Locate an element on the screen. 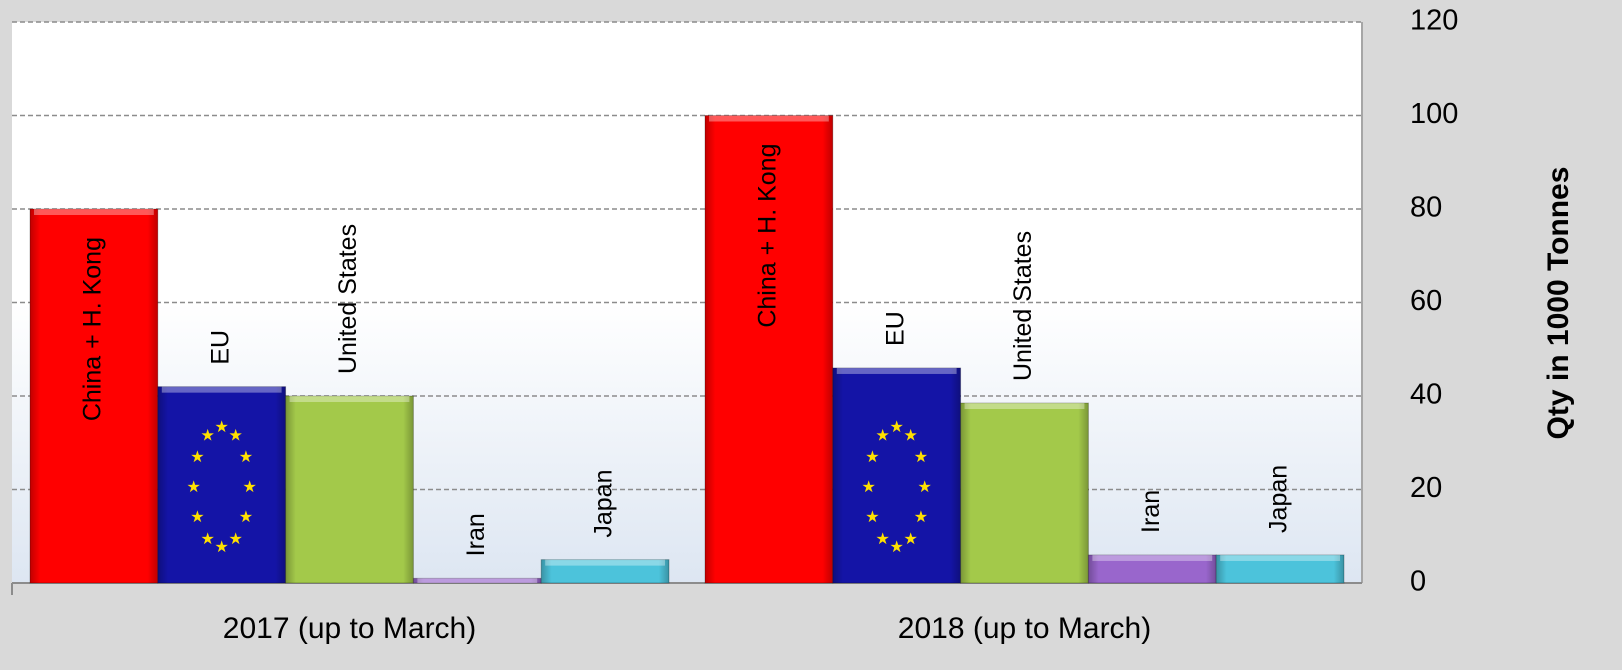 The height and width of the screenshot is (670, 1622). x-tick-label: 2017 (up to March) is located at coordinates (349, 628).